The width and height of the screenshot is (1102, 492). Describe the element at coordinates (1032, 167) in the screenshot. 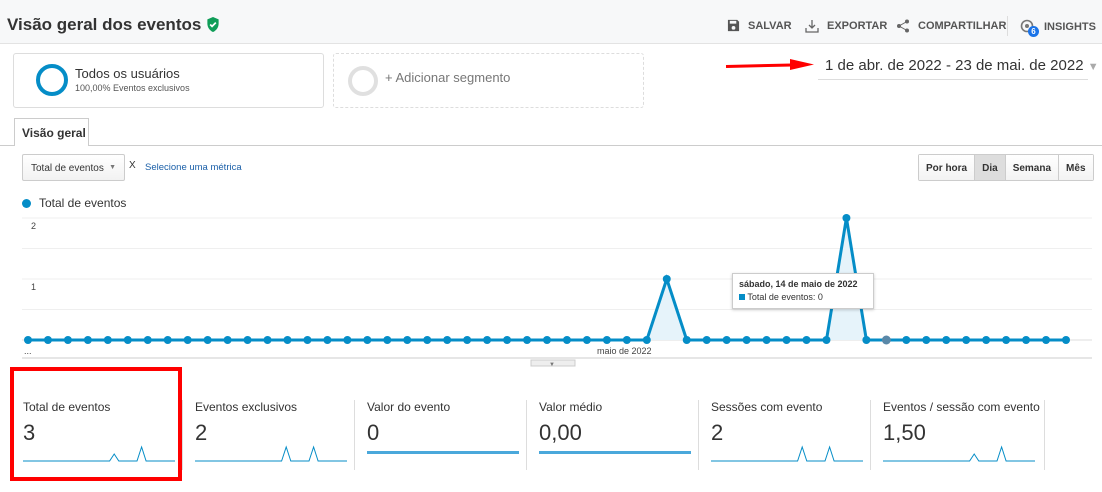

I see `granularity-week: Semana` at that location.